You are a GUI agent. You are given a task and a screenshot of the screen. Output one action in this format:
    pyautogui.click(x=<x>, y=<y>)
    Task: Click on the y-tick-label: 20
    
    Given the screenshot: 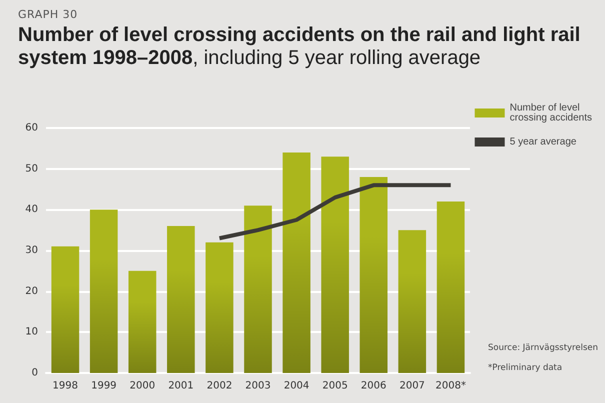 What is the action you would take?
    pyautogui.click(x=31, y=291)
    